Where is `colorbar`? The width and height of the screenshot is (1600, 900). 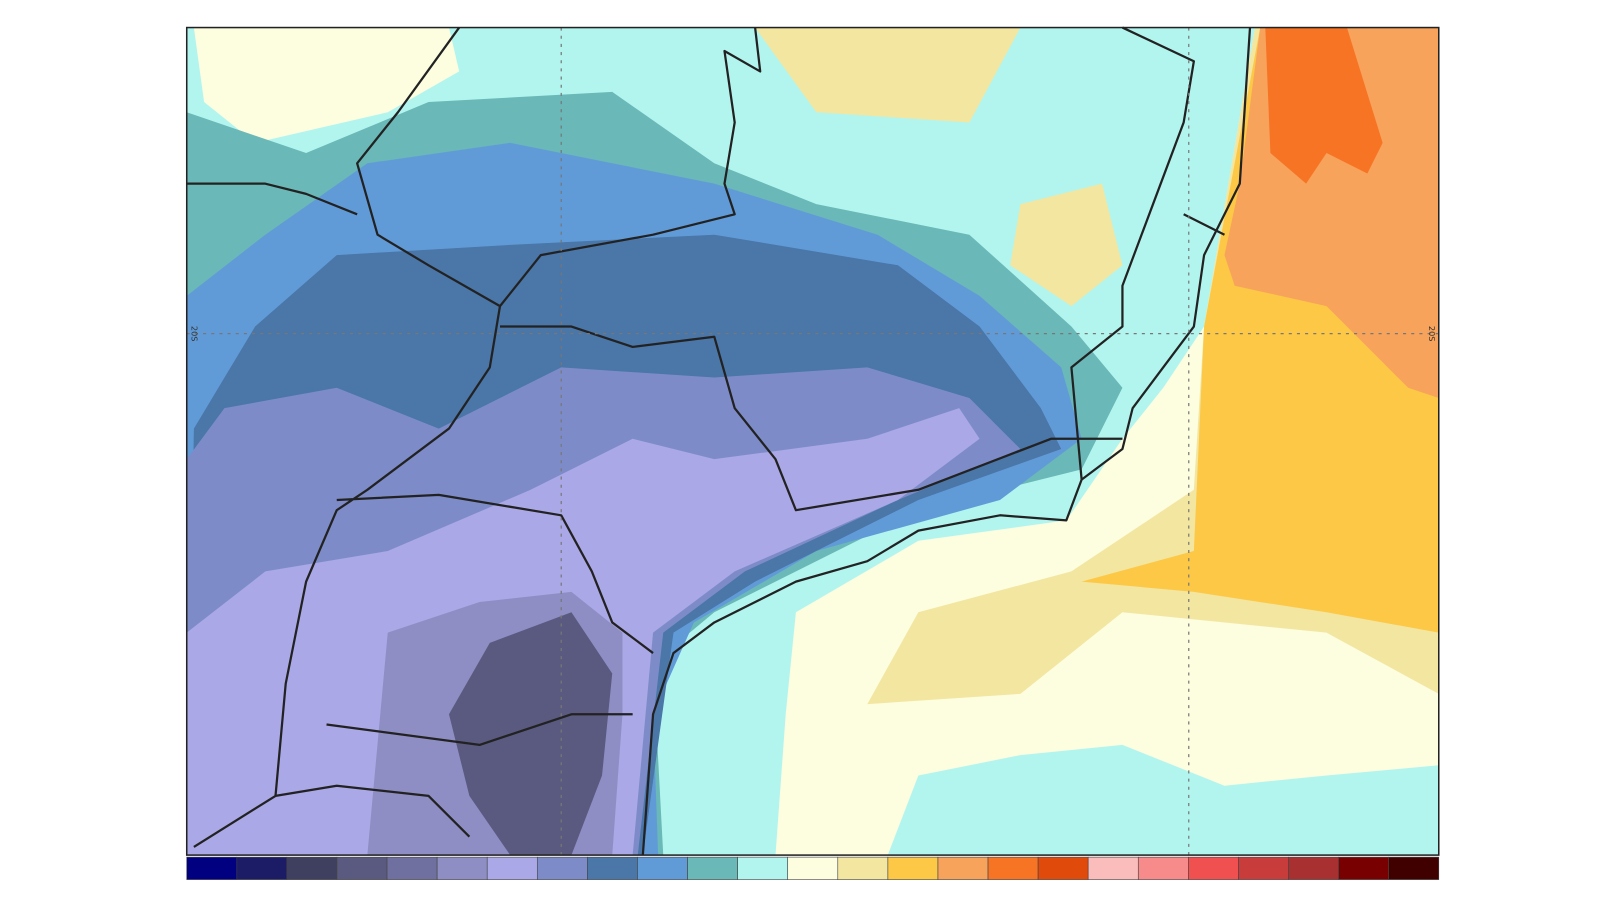
colorbar is located at coordinates (813, 868).